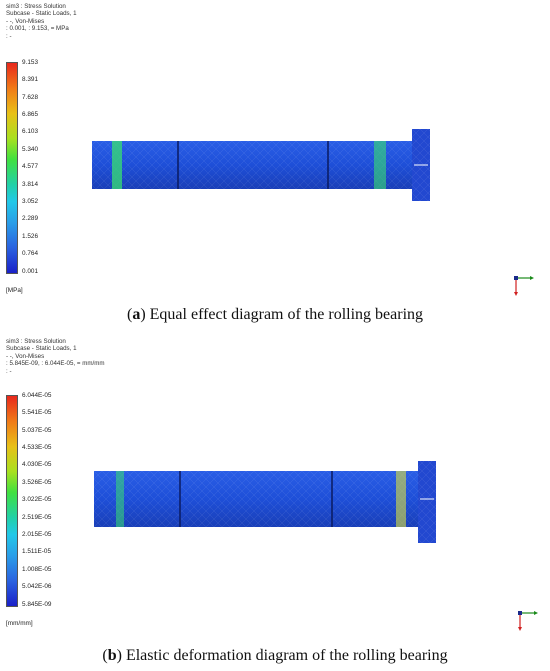  Describe the element at coordinates (37, 395) in the screenshot. I see `legend-tick: 6.044E-05` at that location.